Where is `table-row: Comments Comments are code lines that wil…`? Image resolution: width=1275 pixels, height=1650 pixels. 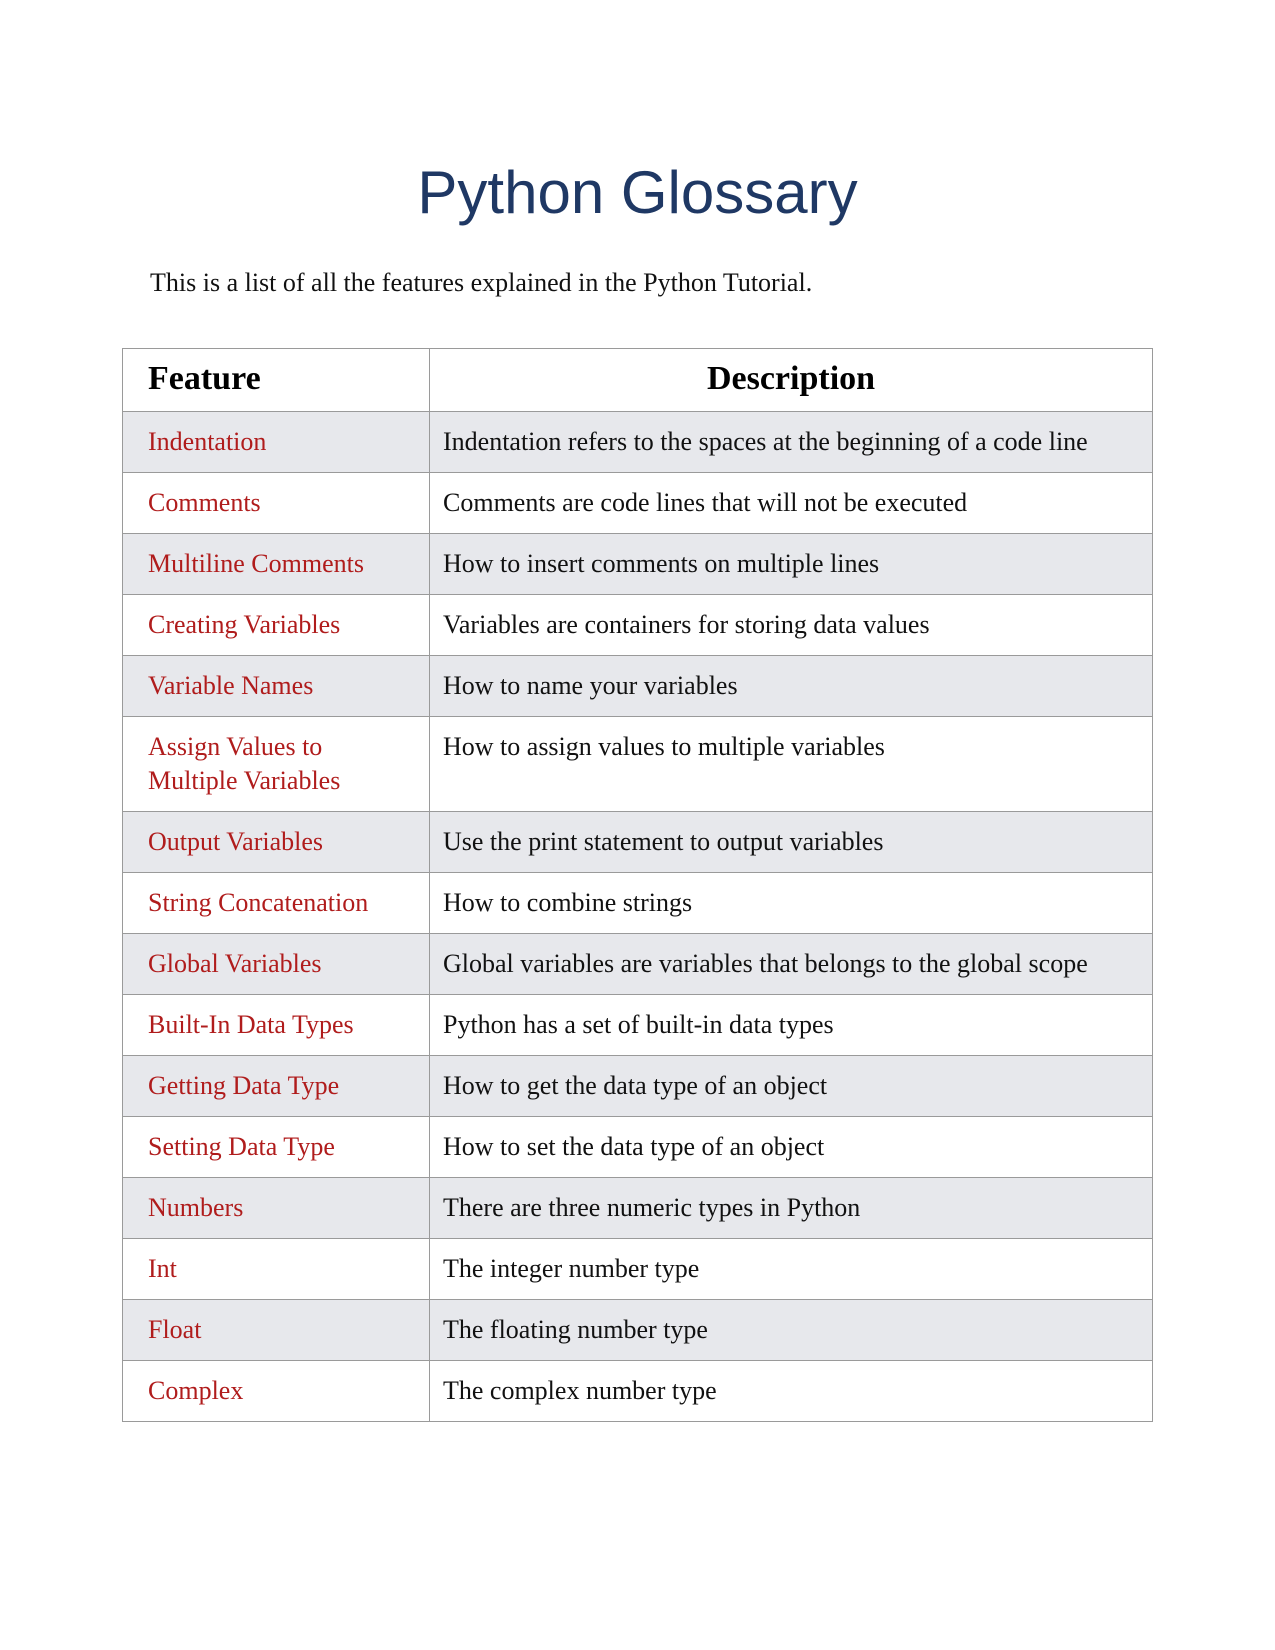
table-row: Comments Comments are code lines that wil… is located at coordinates (637, 503).